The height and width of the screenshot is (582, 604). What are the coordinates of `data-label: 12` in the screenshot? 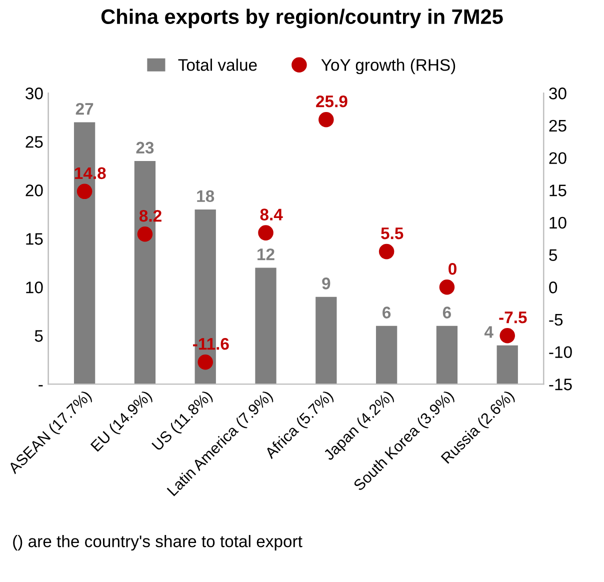 It's located at (266, 254).